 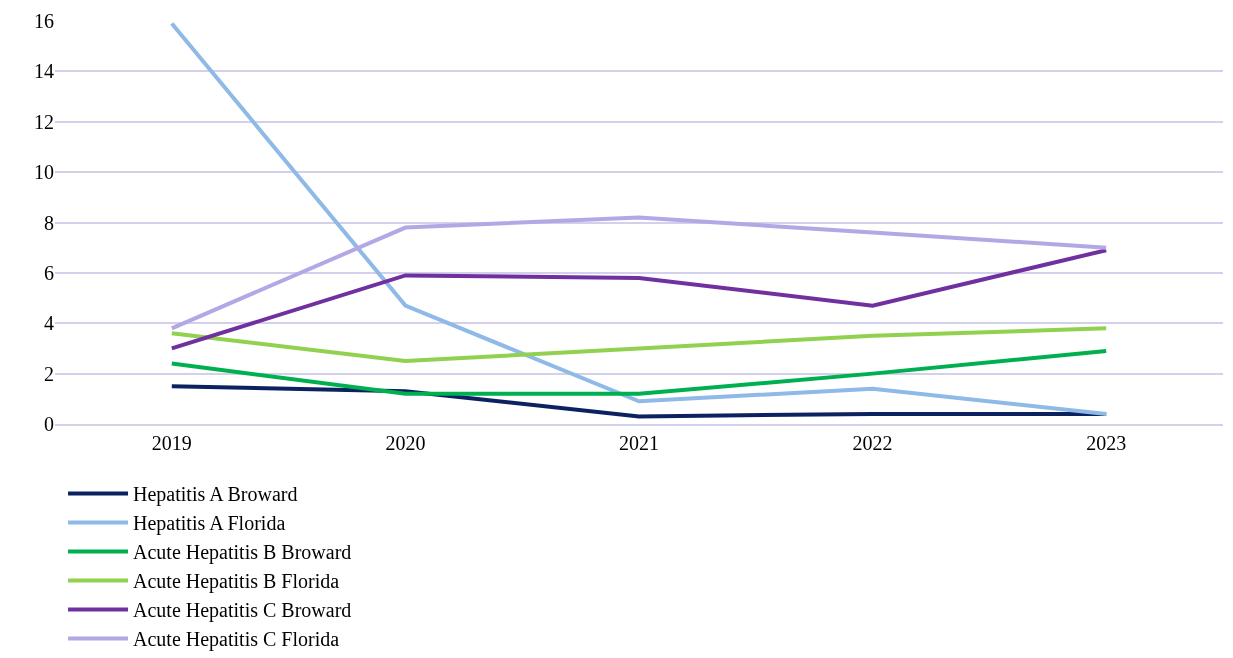 What do you see at coordinates (44, 21) in the screenshot?
I see `y-tick-label: 16` at bounding box center [44, 21].